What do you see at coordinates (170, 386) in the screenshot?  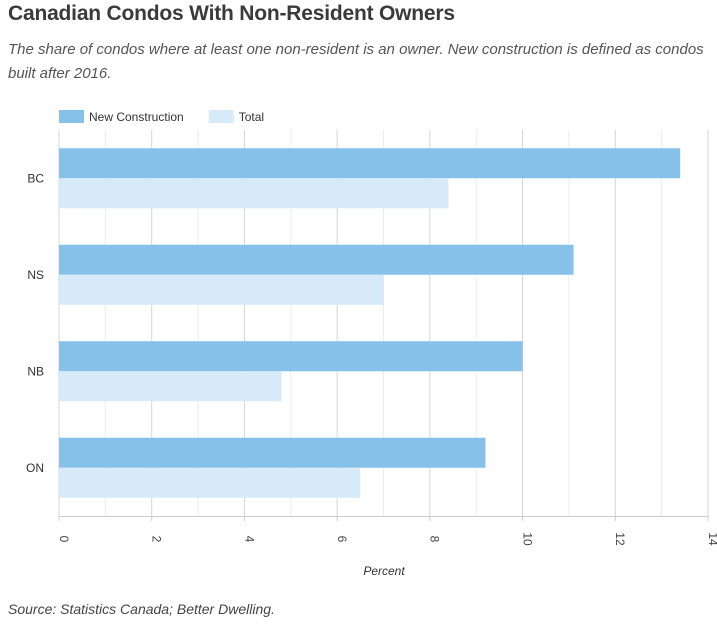 I see `bar-nb-total` at bounding box center [170, 386].